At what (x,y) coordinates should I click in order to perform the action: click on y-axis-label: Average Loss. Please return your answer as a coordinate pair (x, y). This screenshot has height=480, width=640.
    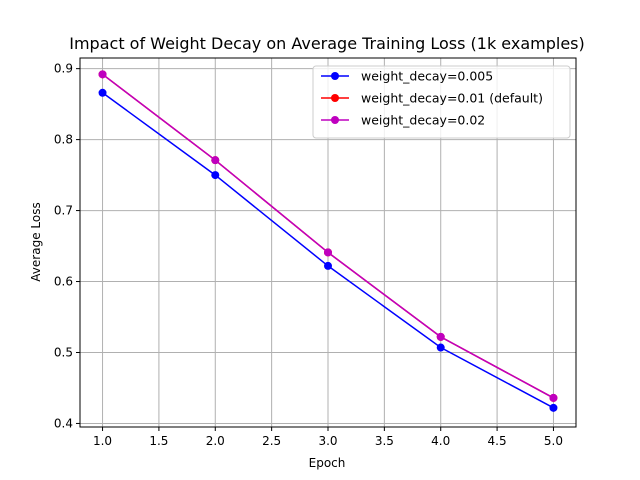
    Looking at the image, I should click on (36, 241).